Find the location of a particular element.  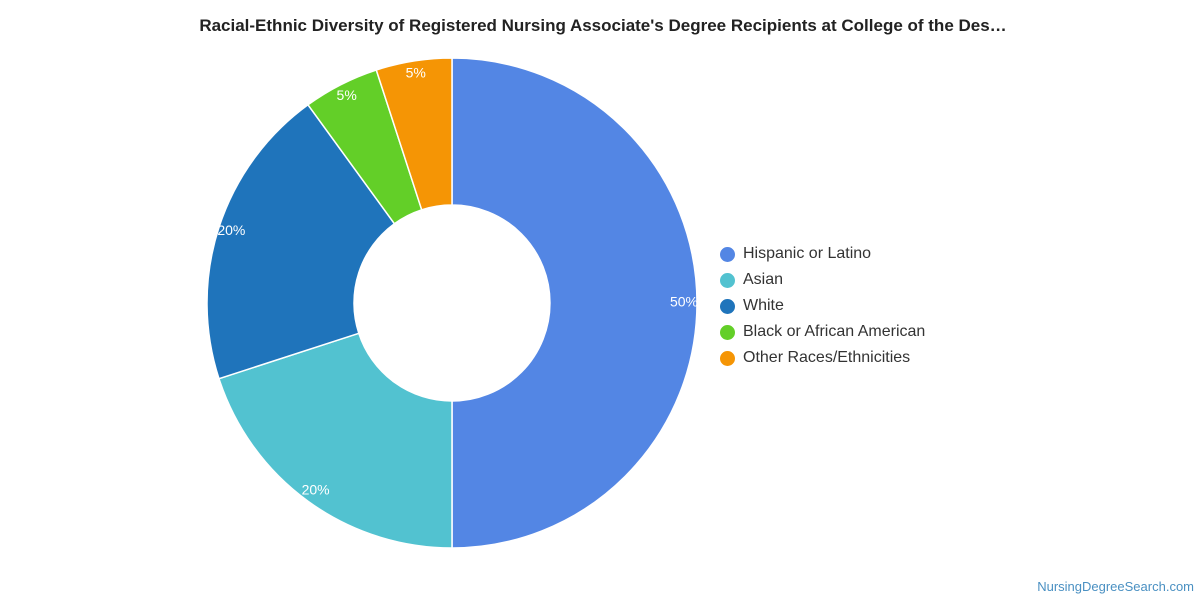

watermark-link: NursingDegreeSearch.com is located at coordinates (1115, 586).